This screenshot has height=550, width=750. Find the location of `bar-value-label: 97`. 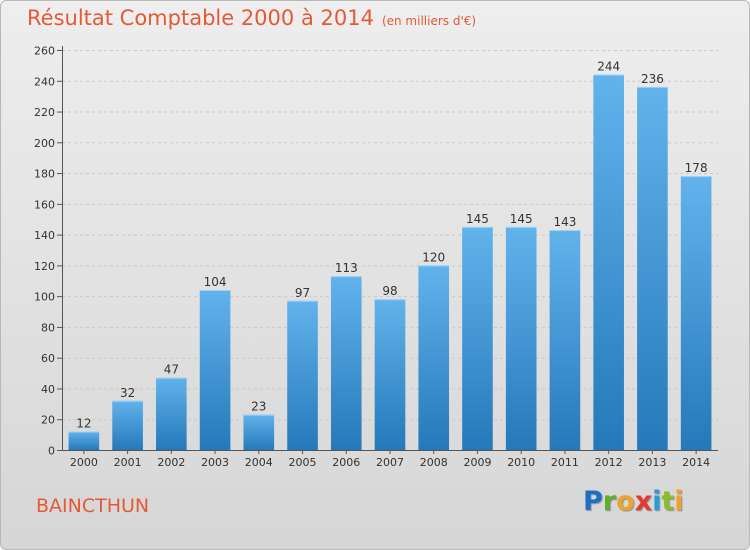

bar-value-label: 97 is located at coordinates (302, 293).